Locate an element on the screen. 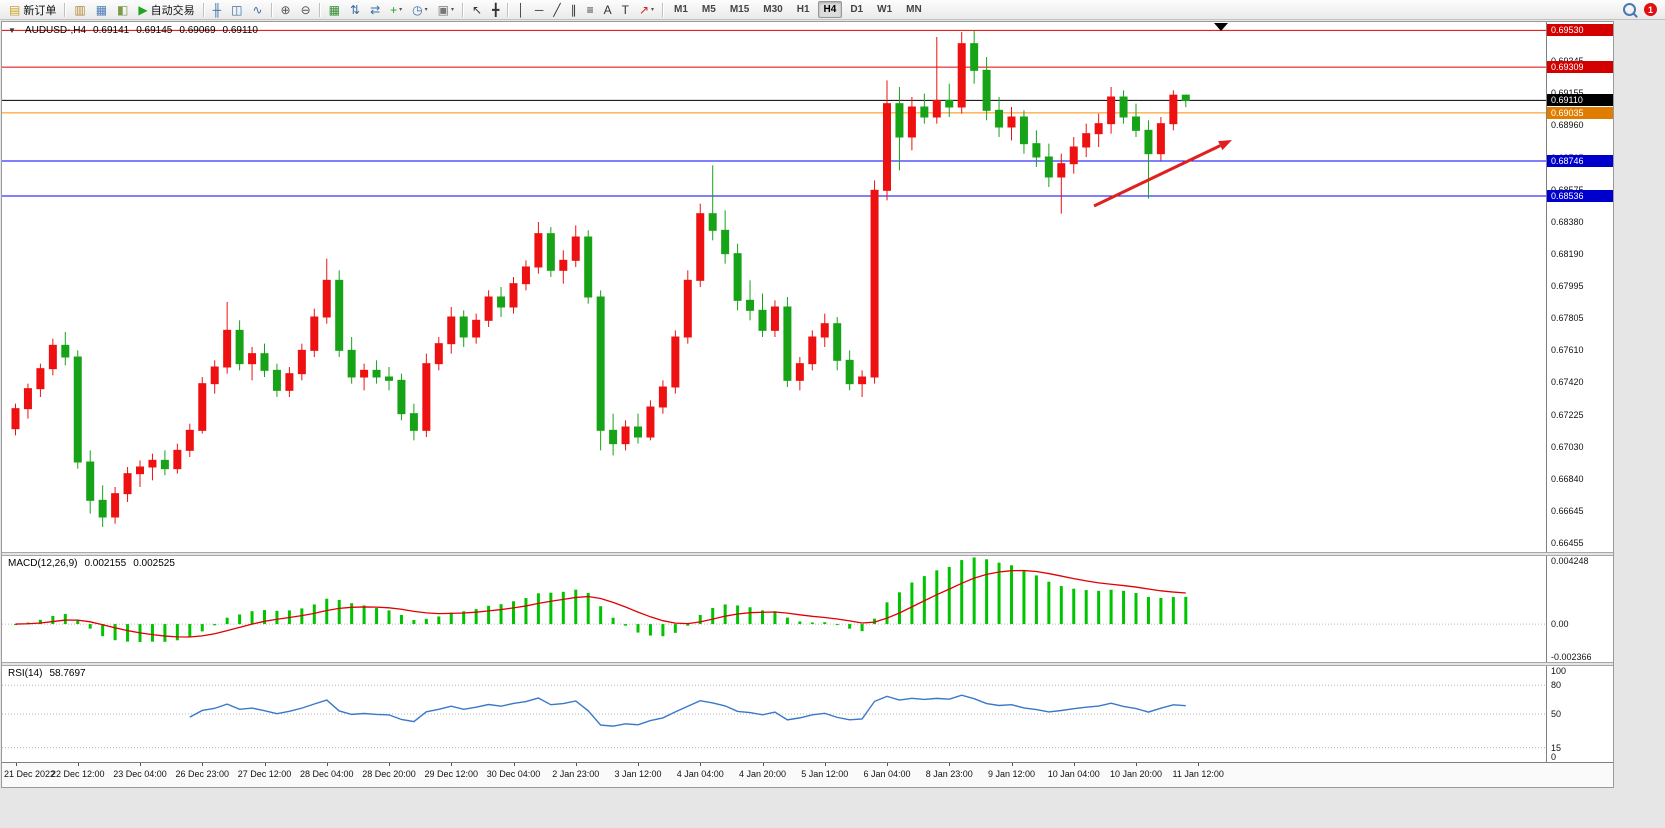 The width and height of the screenshot is (1665, 828). crosshair-icon: ╋ is located at coordinates (496, 9).